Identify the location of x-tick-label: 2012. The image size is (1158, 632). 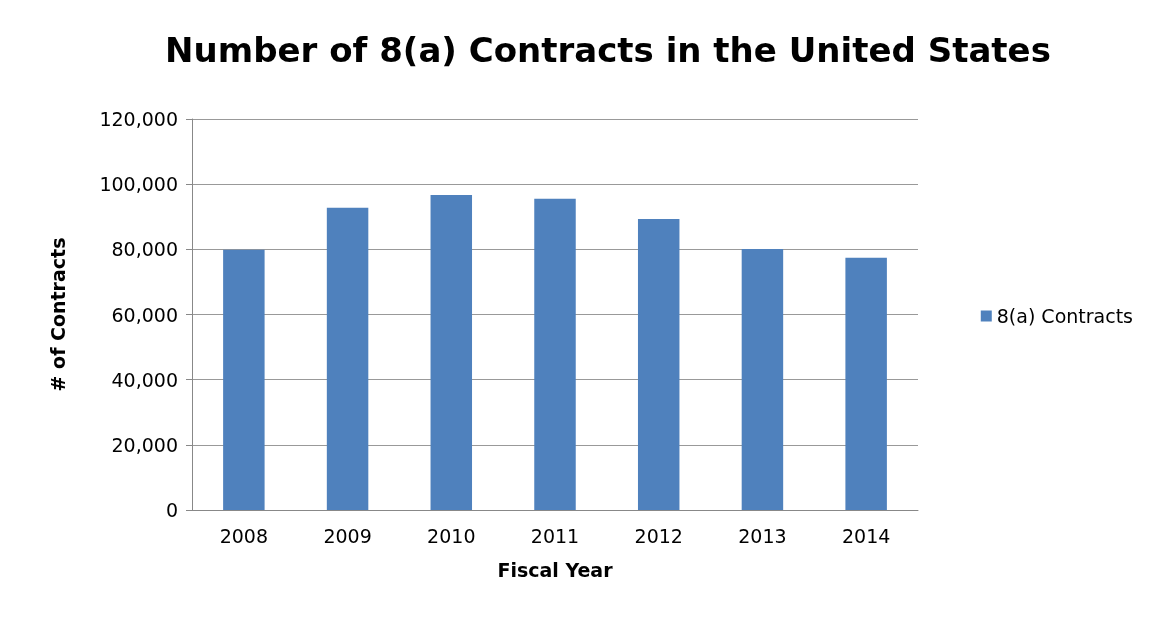
(658, 535).